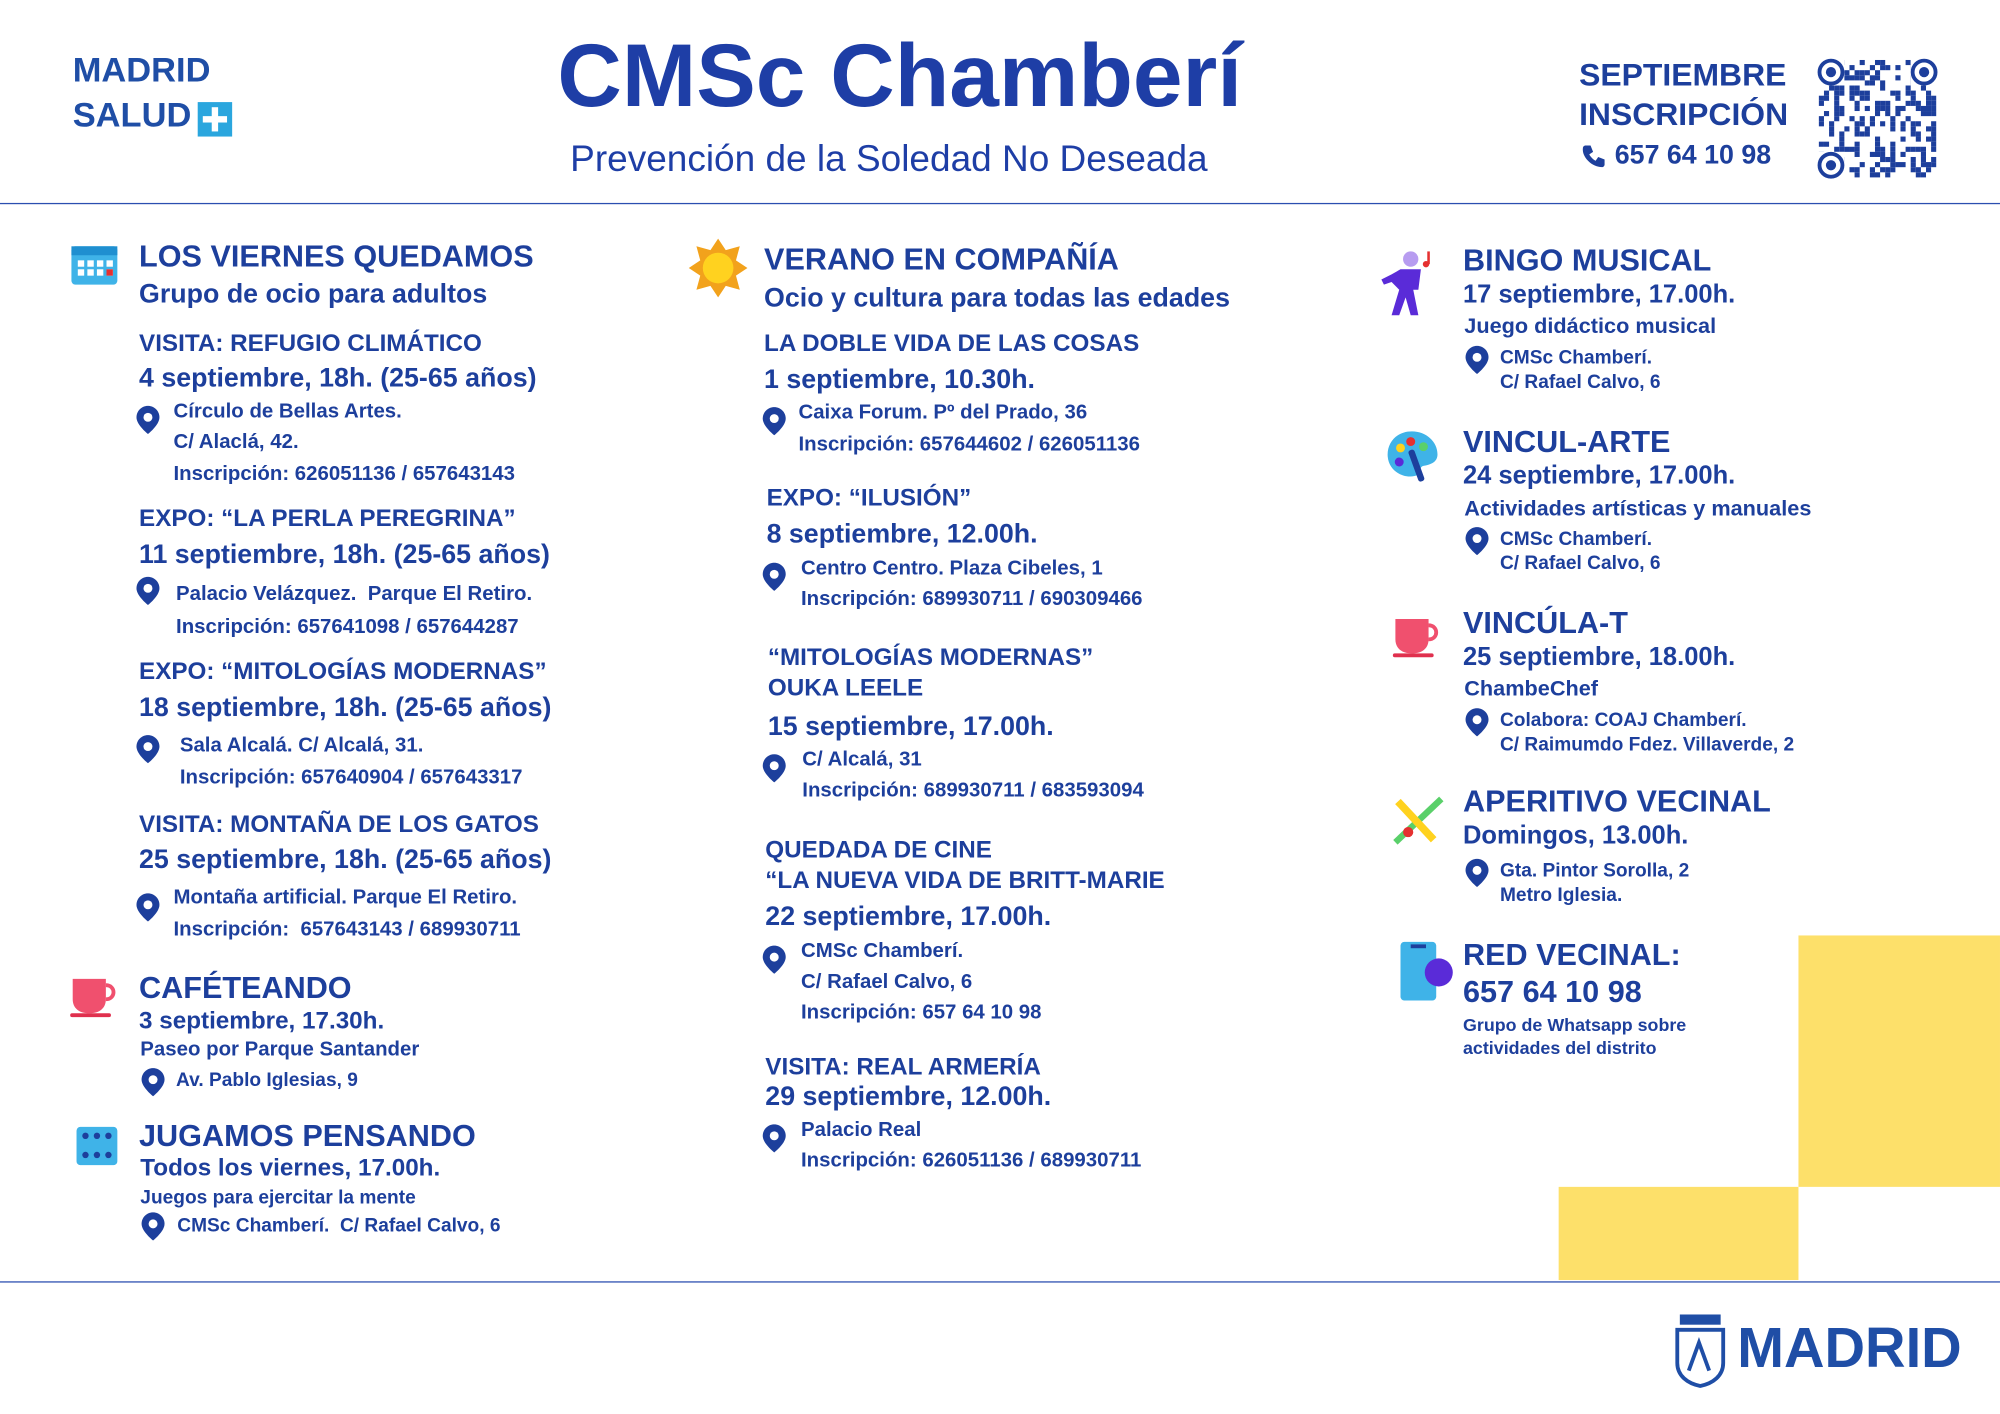 This screenshot has width=2000, height=1414. What do you see at coordinates (344, 474) in the screenshot?
I see `event-place: Inscripción: 626051136 / 657643143` at bounding box center [344, 474].